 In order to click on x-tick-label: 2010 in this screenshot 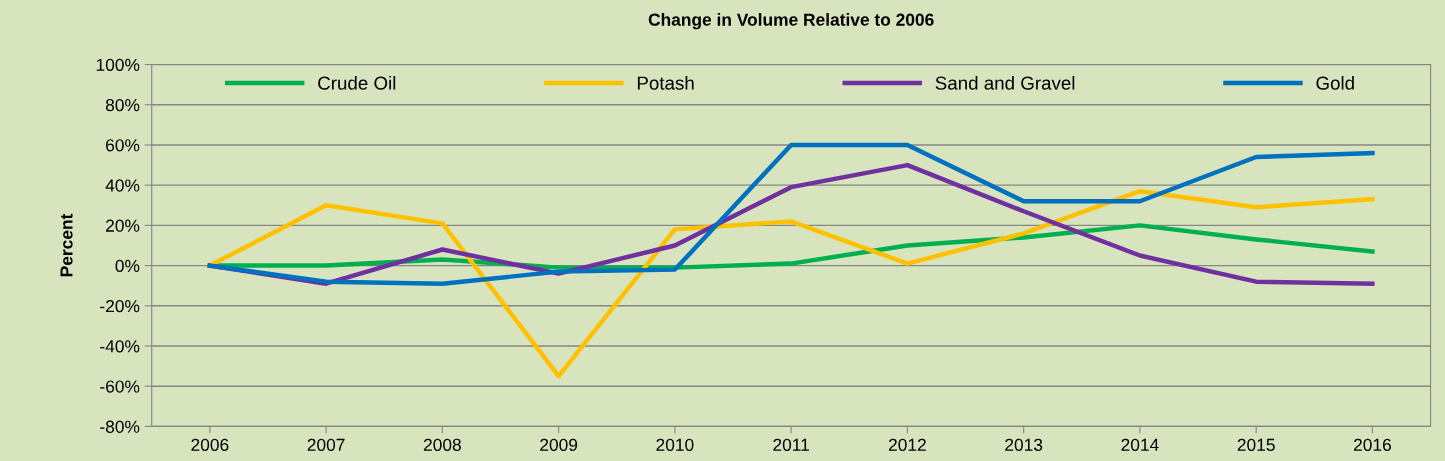, I will do `click(675, 444)`.